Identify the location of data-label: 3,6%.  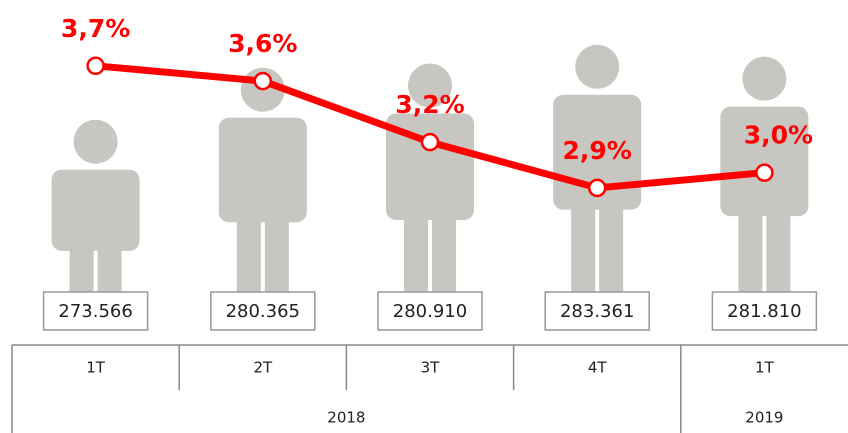
(262, 43).